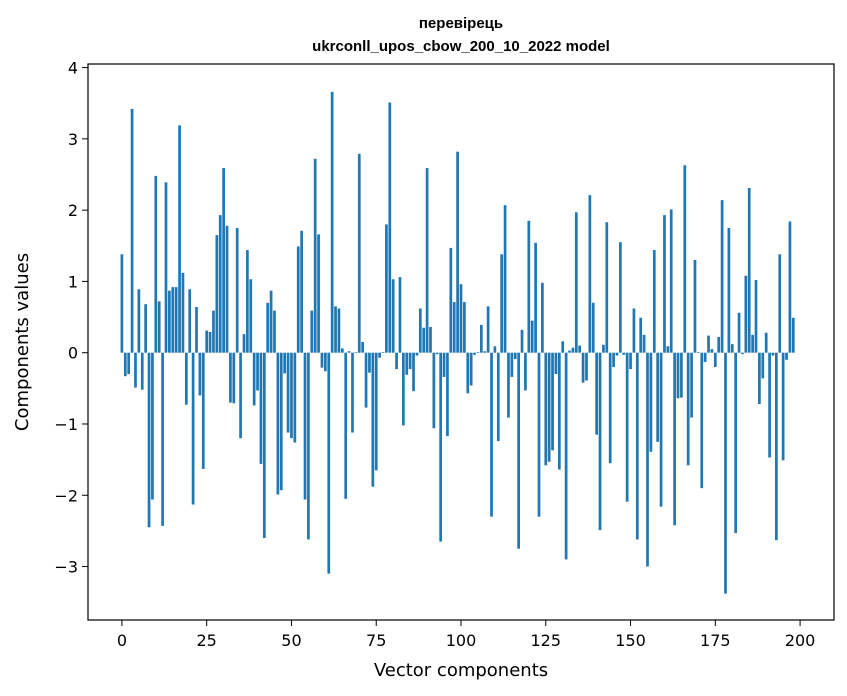 The width and height of the screenshot is (847, 696). I want to click on x-tick-label: 150, so click(630, 640).